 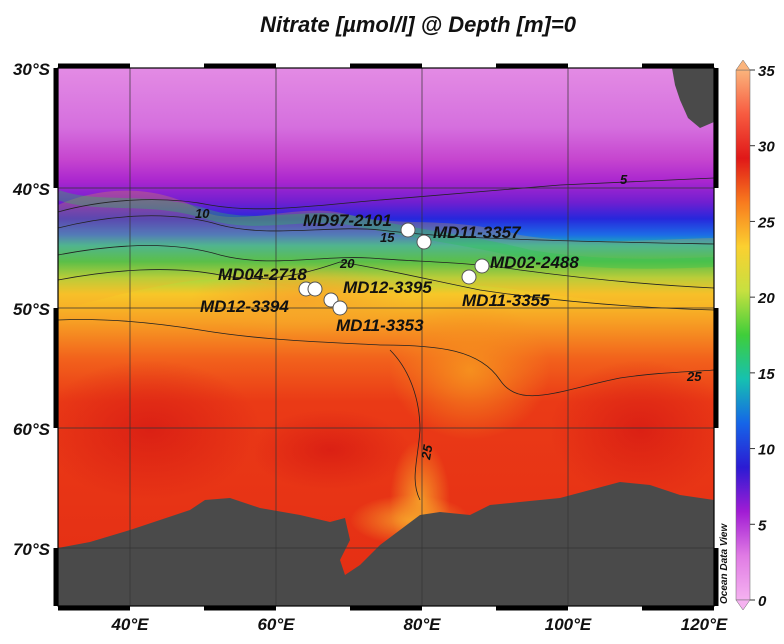 I want to click on longitude-labels: 40°E 60°E 80°E 100°E 120°E, so click(x=418, y=624).